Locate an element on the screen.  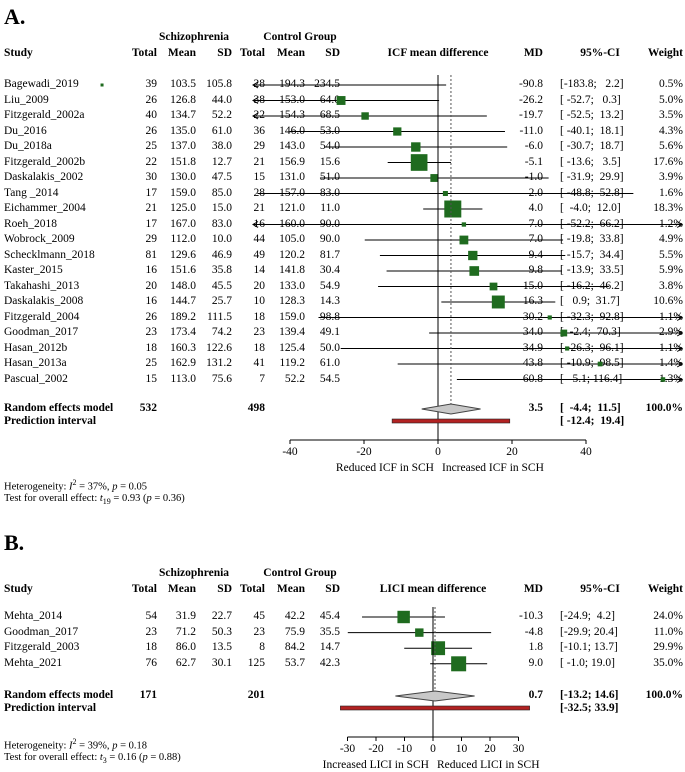
md-value: -5.1 is located at coordinates (533, 161).